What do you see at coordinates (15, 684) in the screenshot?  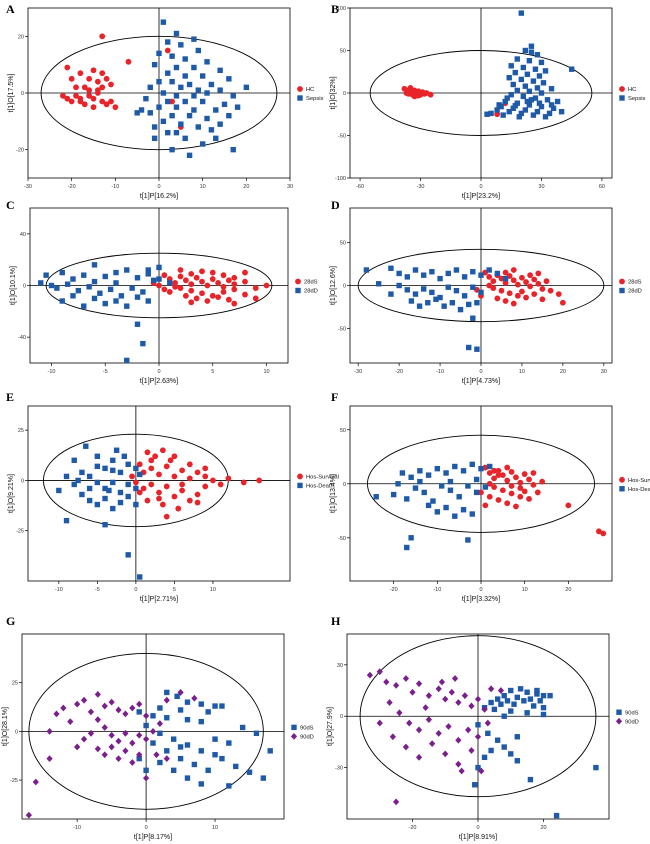 I see `y-tick-label: 25` at bounding box center [15, 684].